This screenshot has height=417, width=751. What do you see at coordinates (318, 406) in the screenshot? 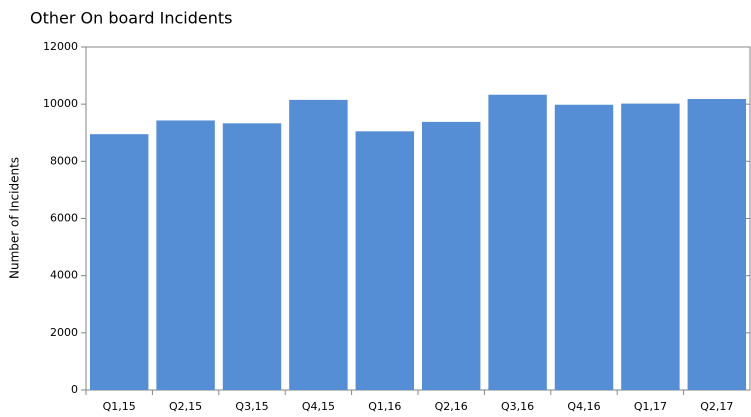
I see `x-tick-label: Q4,15` at bounding box center [318, 406].